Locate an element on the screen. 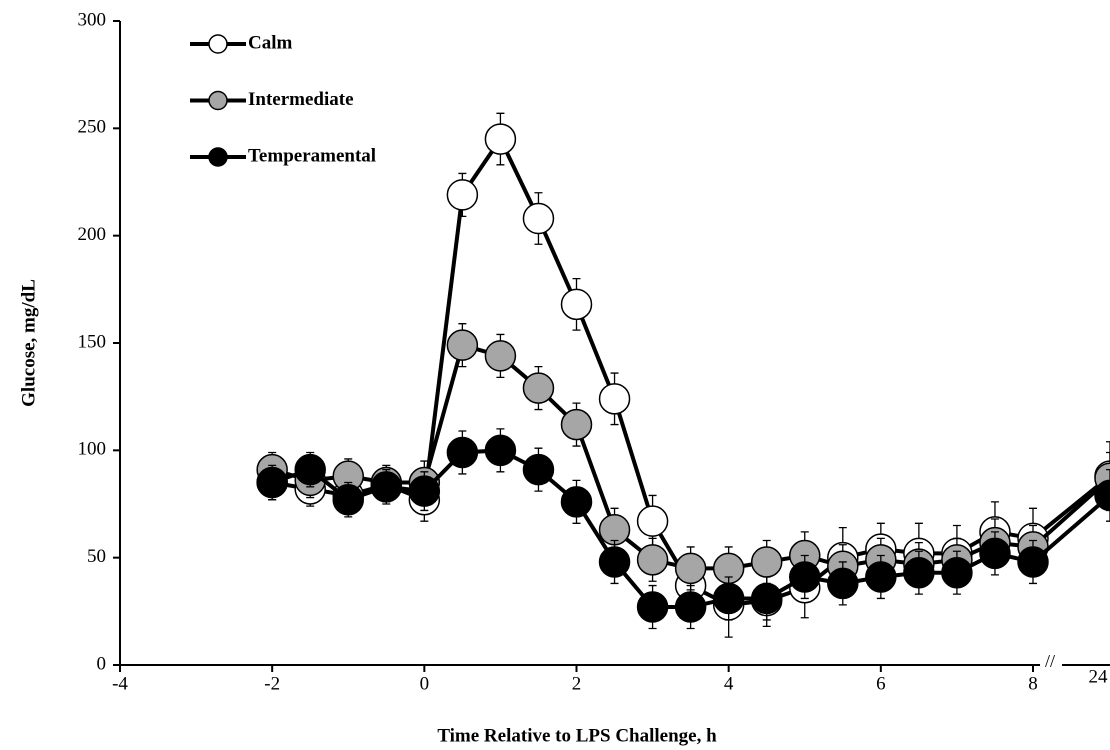 This screenshot has width=1110, height=750. y-tick-label: 200 is located at coordinates (92, 234).